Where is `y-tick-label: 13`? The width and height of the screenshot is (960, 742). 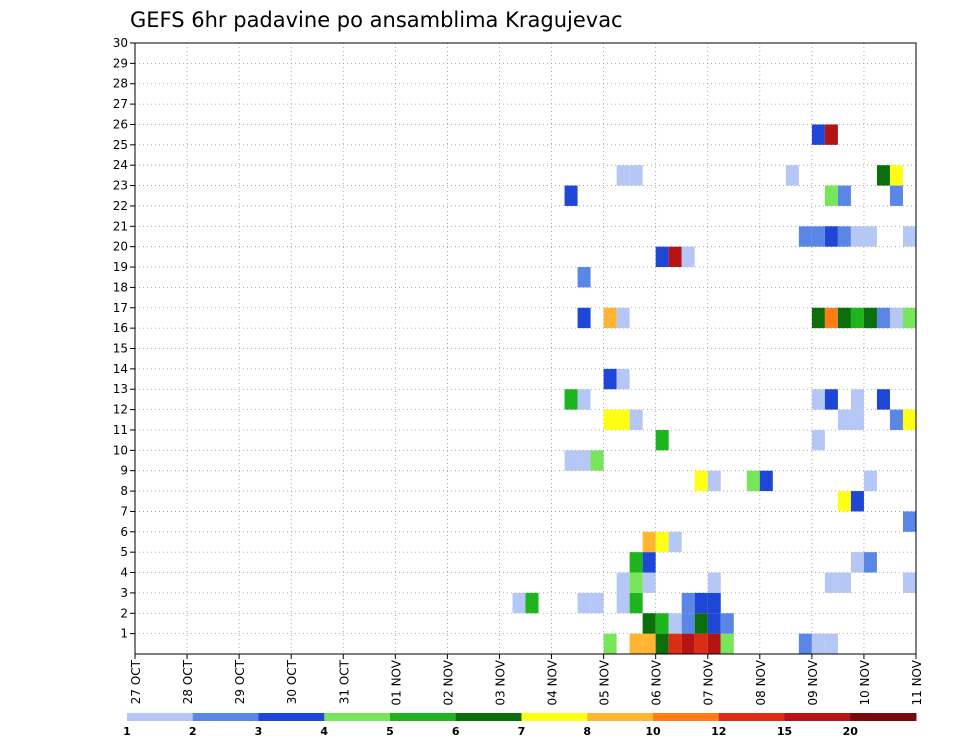 y-tick-label: 13 is located at coordinates (120, 389).